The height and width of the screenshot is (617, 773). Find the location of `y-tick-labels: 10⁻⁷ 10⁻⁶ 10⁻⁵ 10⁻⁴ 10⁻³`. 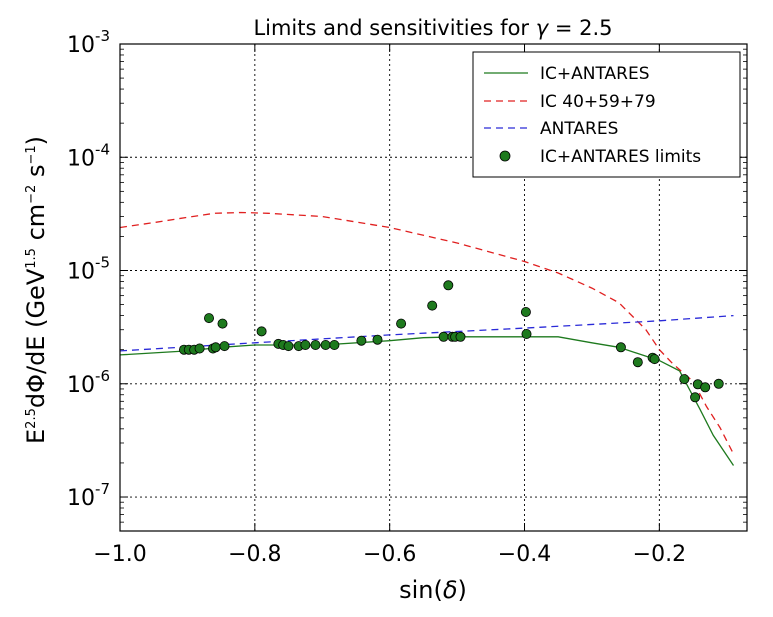

y-tick-labels: 10⁻⁷ 10⁻⁶ 10⁻⁵ 10⁻⁴ 10⁻³ is located at coordinates (88, 269).